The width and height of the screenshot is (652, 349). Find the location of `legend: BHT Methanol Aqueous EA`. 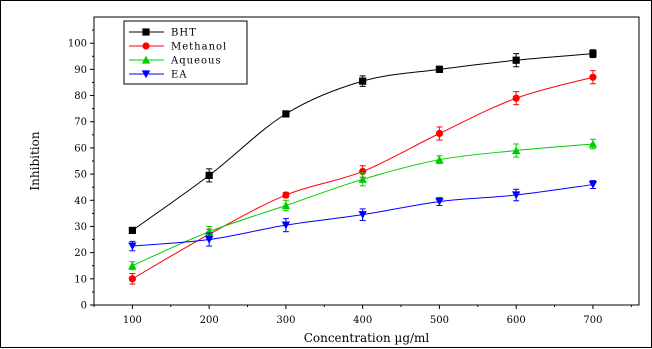

legend: BHT Methanol Aqueous EA is located at coordinates (185, 52).